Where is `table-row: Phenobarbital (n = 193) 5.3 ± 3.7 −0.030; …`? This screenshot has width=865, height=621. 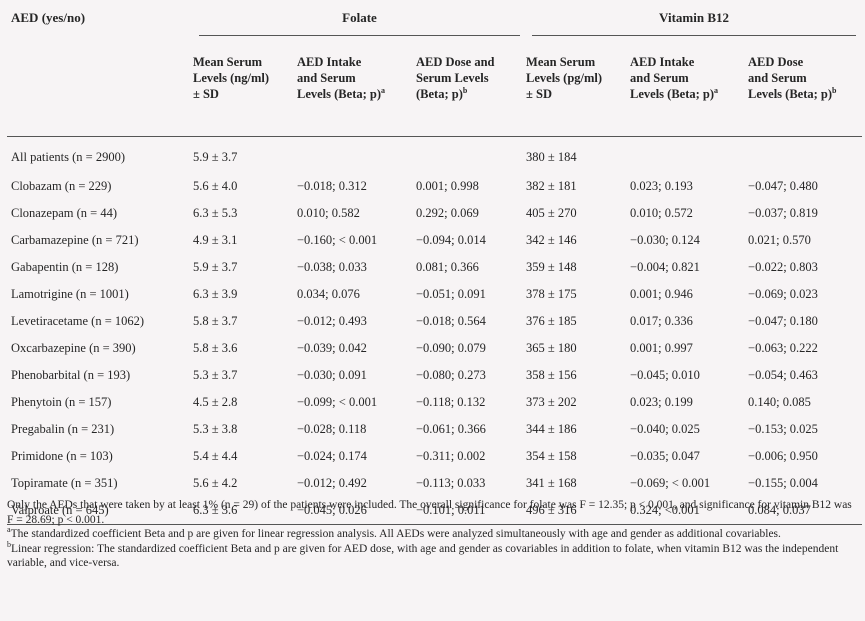
table-row: Phenobarbital (n = 193) 5.3 ± 3.7 −0.030; … is located at coordinates (434, 375).